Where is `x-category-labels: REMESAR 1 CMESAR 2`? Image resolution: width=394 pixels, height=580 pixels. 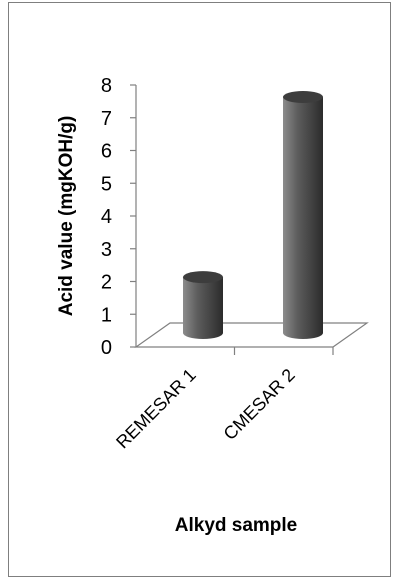 x-category-labels: REMESAR 1 CMESAR 2 is located at coordinates (205, 409).